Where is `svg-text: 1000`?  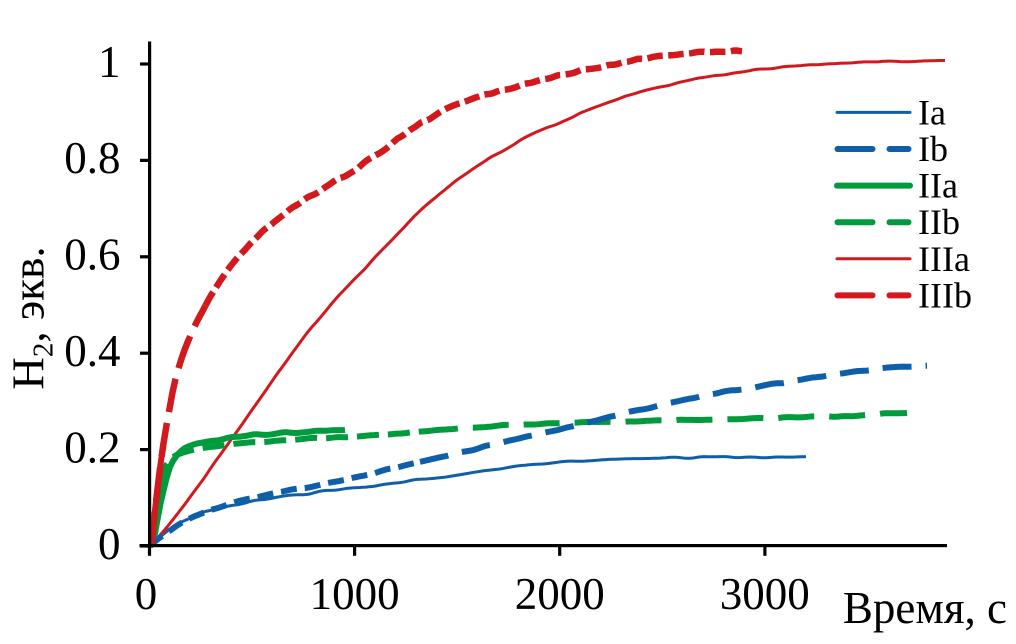
svg-text: 1000 is located at coordinates (355, 594).